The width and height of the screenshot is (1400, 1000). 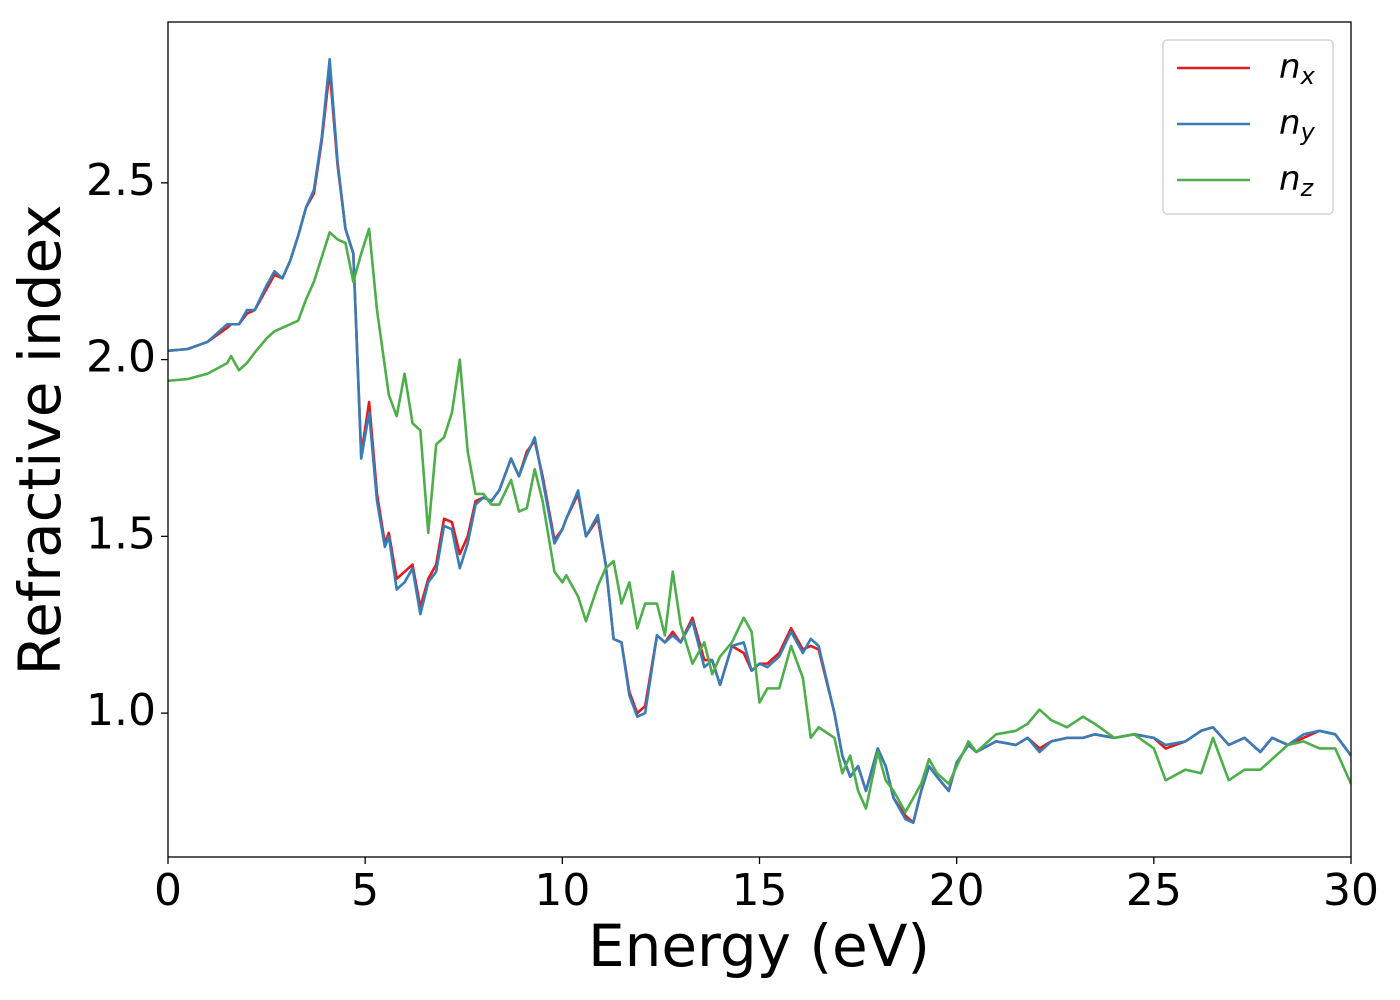 What do you see at coordinates (1297, 181) in the screenshot?
I see `legend-label: nz` at bounding box center [1297, 181].